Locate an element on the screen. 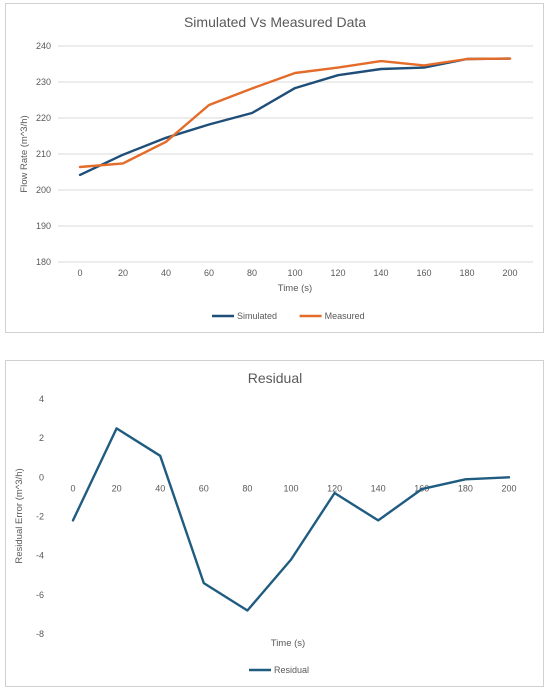 This screenshot has width=550, height=693. y-tick-label: 220 is located at coordinates (43, 118).